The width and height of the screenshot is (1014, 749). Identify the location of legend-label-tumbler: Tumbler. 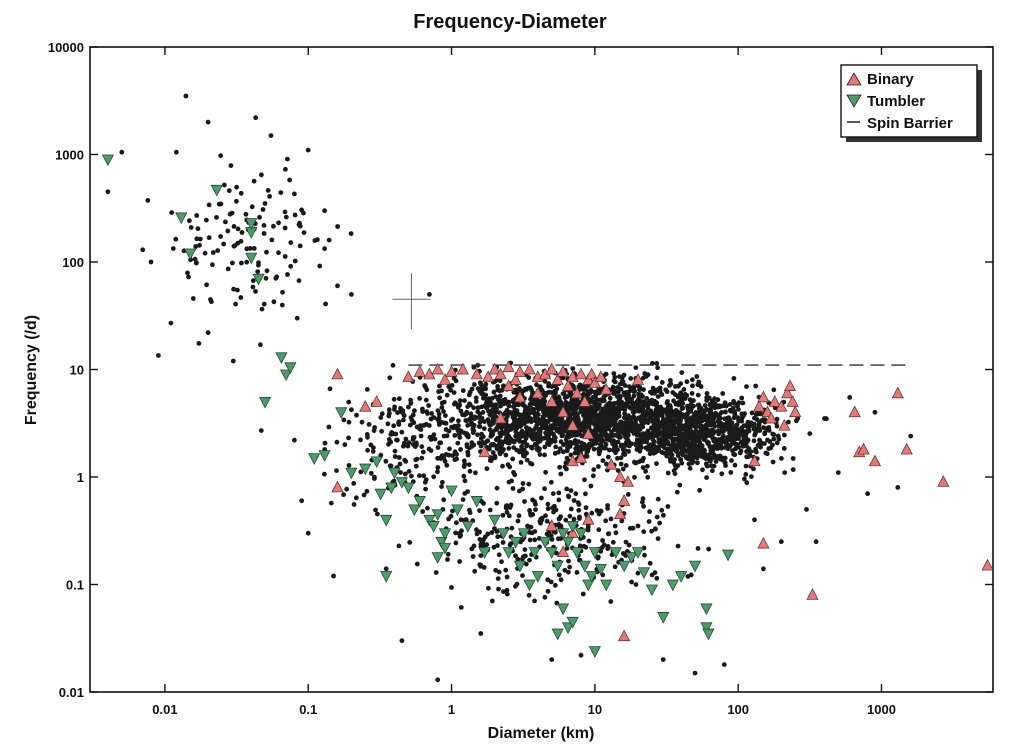
(896, 101).